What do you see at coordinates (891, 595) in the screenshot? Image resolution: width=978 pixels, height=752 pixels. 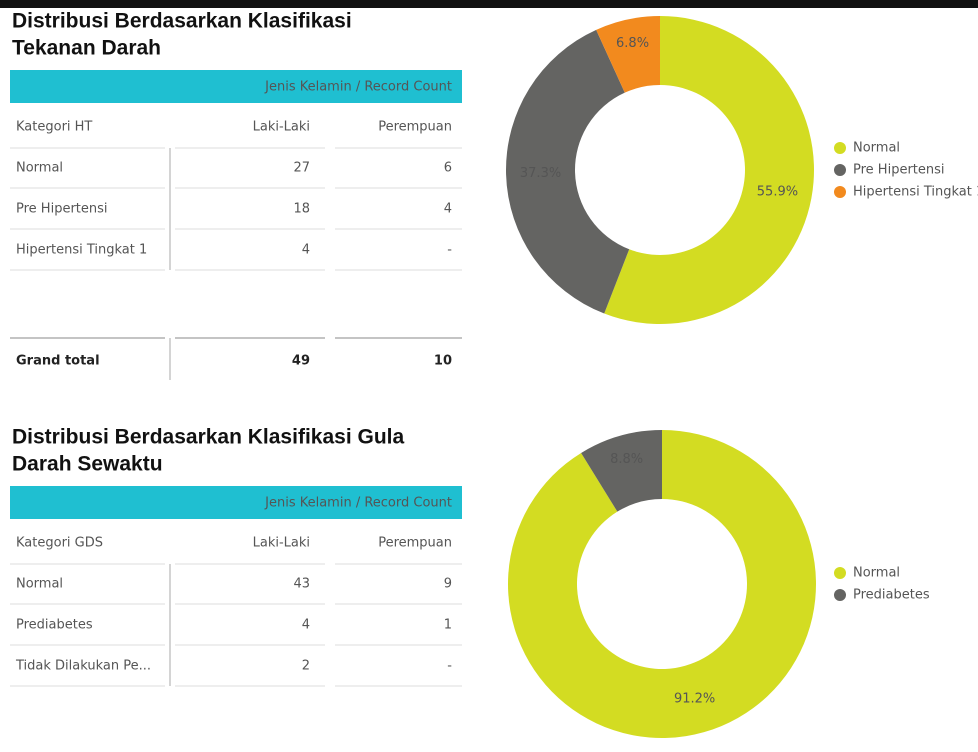 I see `legend-label: Prediabetes` at bounding box center [891, 595].